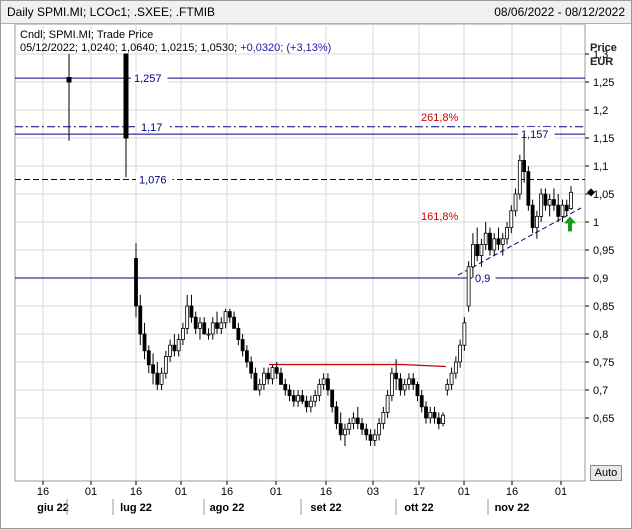 The width and height of the screenshot is (632, 529). I want to click on y-tick-label: 1,25, so click(603, 83).